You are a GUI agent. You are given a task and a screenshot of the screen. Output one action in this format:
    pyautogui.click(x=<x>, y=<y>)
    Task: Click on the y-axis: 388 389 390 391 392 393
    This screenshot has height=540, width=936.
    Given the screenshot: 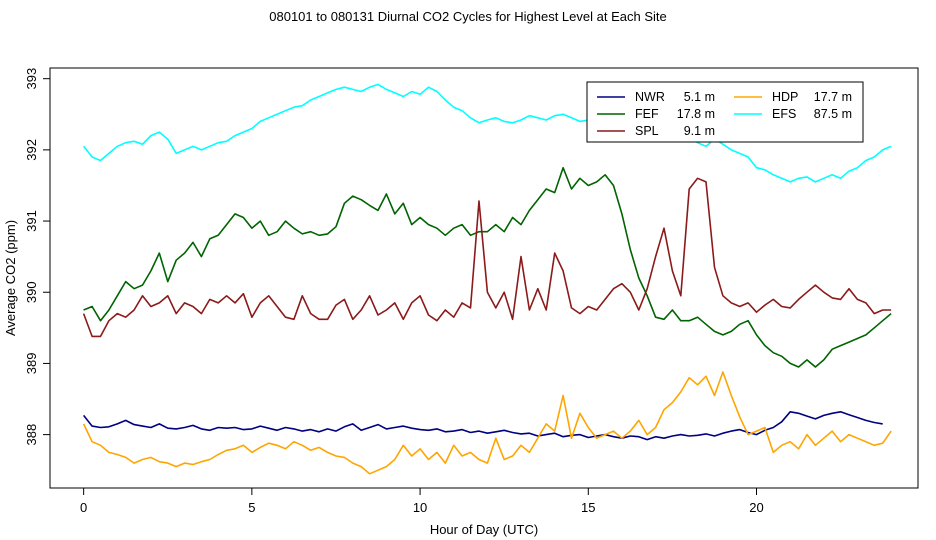 What is the action you would take?
    pyautogui.click(x=37, y=257)
    